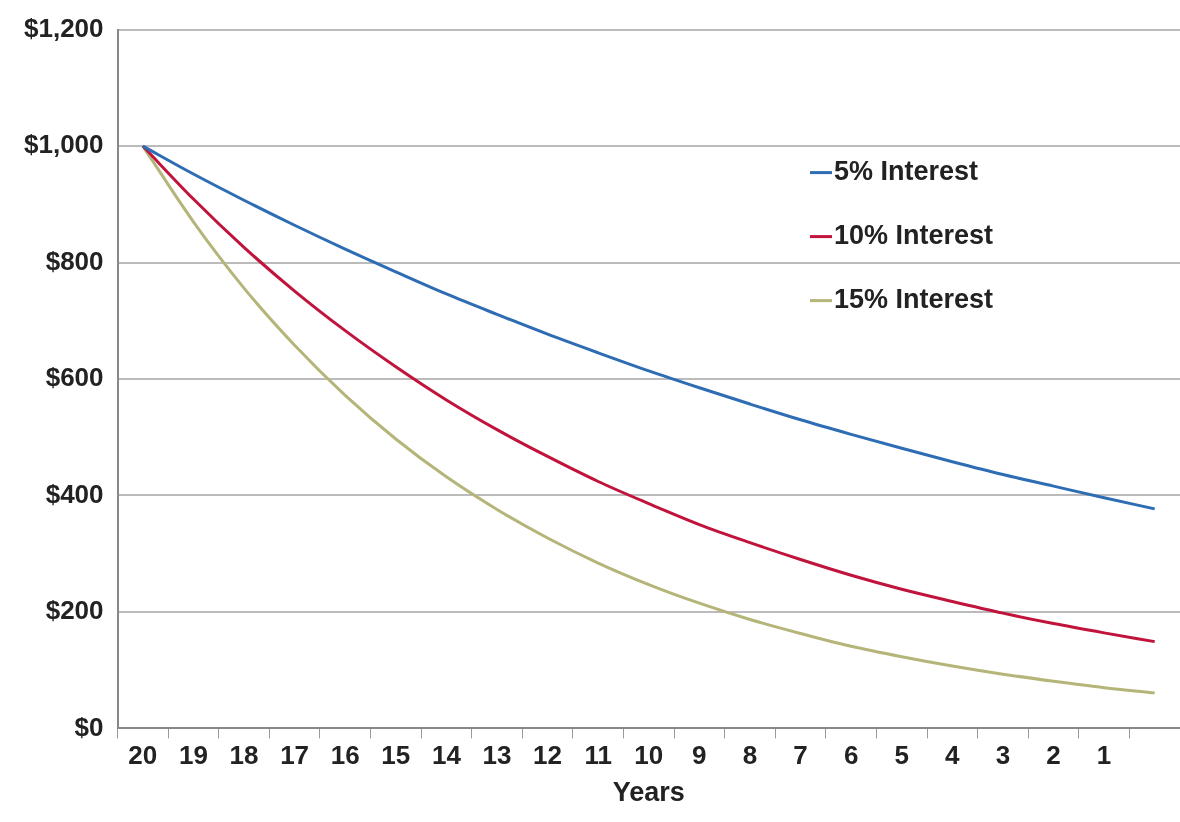  Describe the element at coordinates (89, 726) in the screenshot. I see `y-tick-label: $0` at that location.